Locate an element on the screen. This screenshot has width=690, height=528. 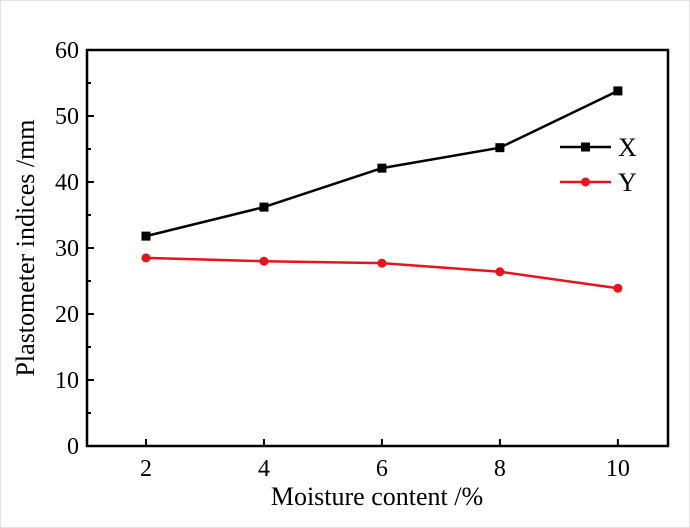
y-tick-label: 30 is located at coordinates (67, 249).